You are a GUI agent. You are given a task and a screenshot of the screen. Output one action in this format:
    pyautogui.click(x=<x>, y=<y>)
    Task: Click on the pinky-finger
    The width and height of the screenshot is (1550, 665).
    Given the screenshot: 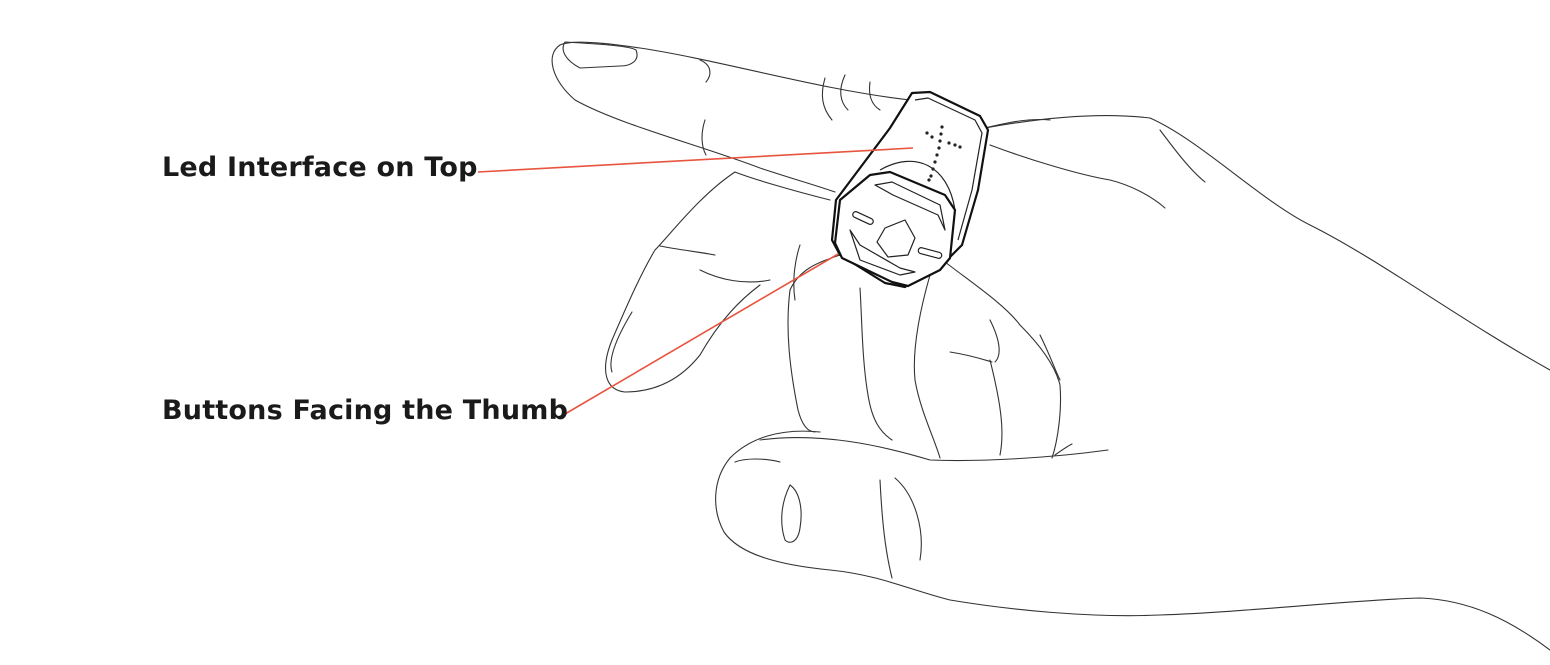 What is the action you would take?
    pyautogui.click(x=1003, y=360)
    